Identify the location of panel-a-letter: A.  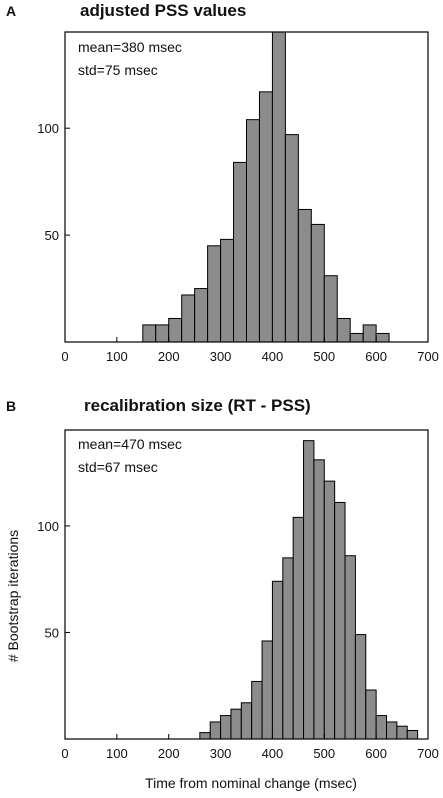
(11, 11).